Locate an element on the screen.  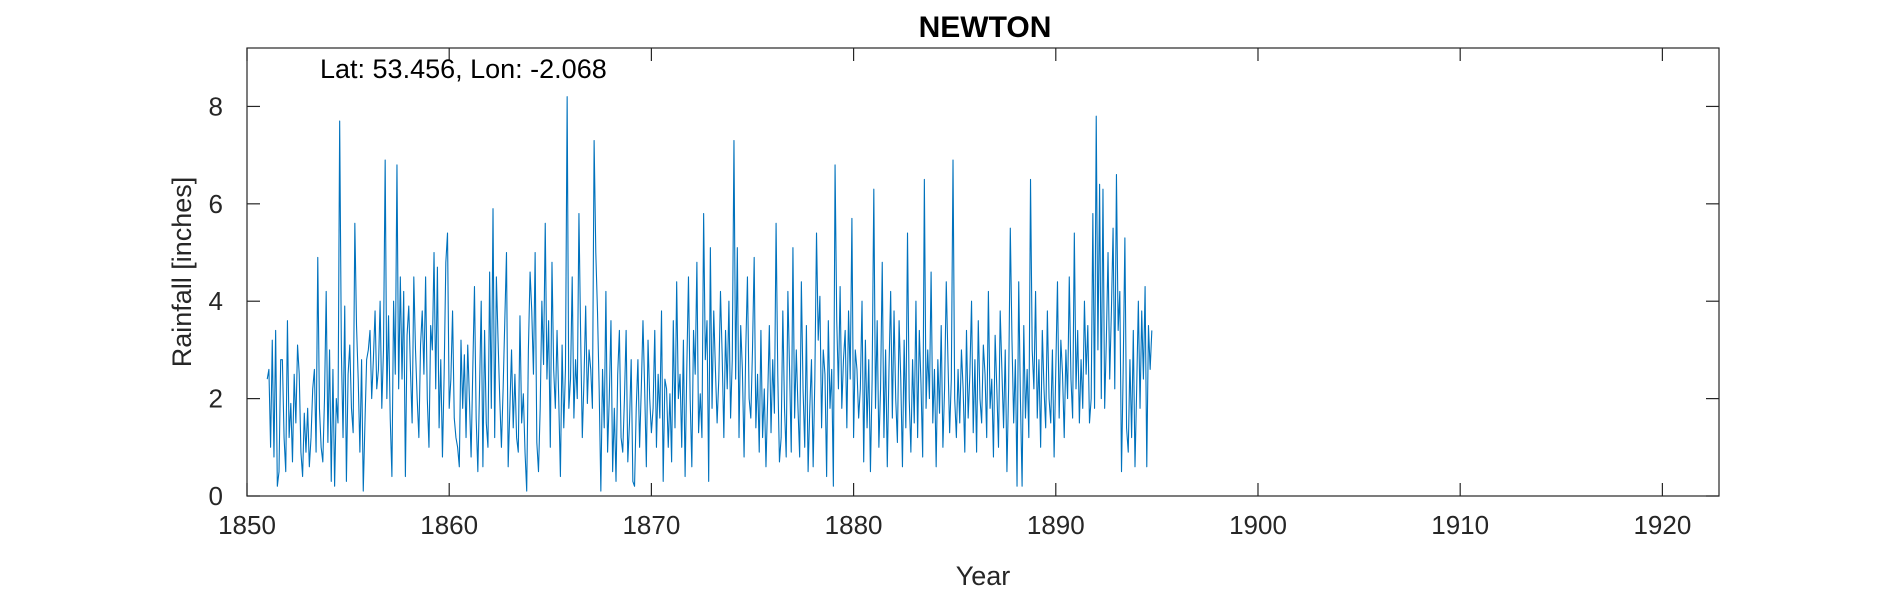
location-annotation: Lat: 53.456, Lon: -2.068 is located at coordinates (463, 69).